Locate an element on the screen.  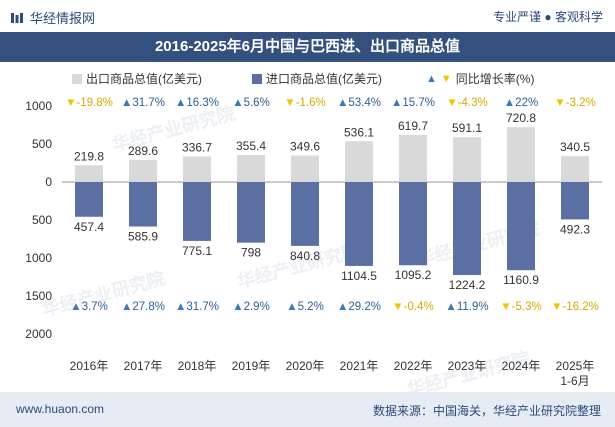
export-growth-label: ▲5.6% is located at coordinates (251, 103).